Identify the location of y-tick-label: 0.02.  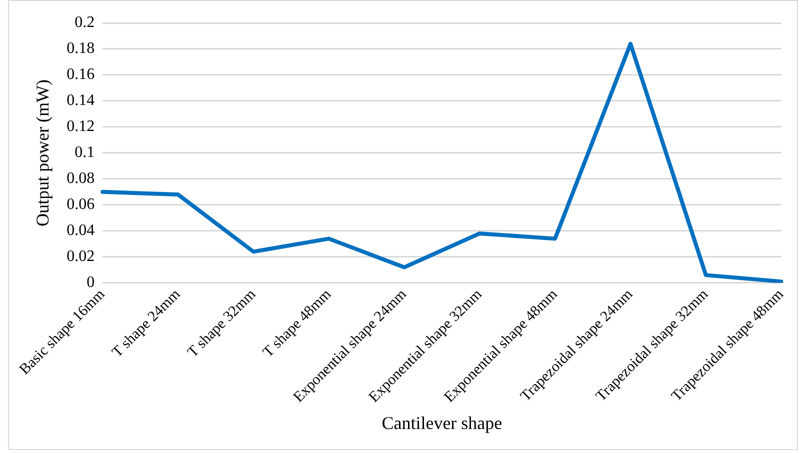
(80, 257).